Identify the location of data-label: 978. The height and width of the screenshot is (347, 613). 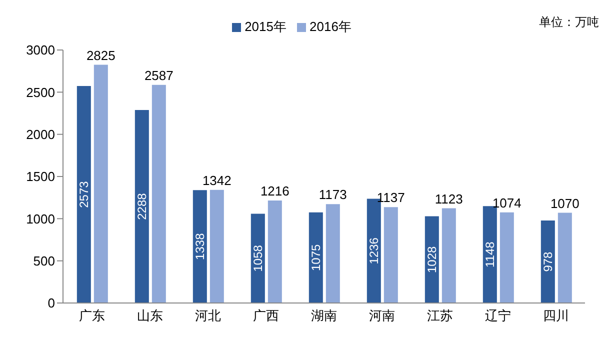
(547, 261).